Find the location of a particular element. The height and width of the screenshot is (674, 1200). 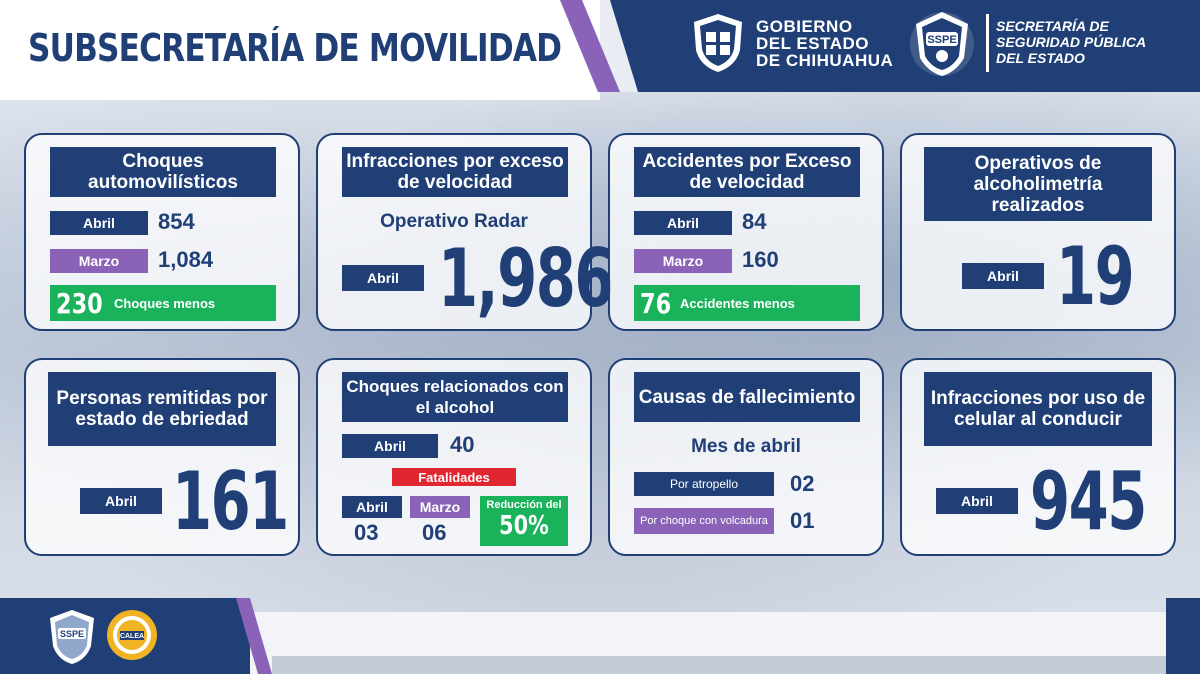

gobierno-text: GOBIERNO DEL ESTADO DE CHIHUAHUA is located at coordinates (824, 43).